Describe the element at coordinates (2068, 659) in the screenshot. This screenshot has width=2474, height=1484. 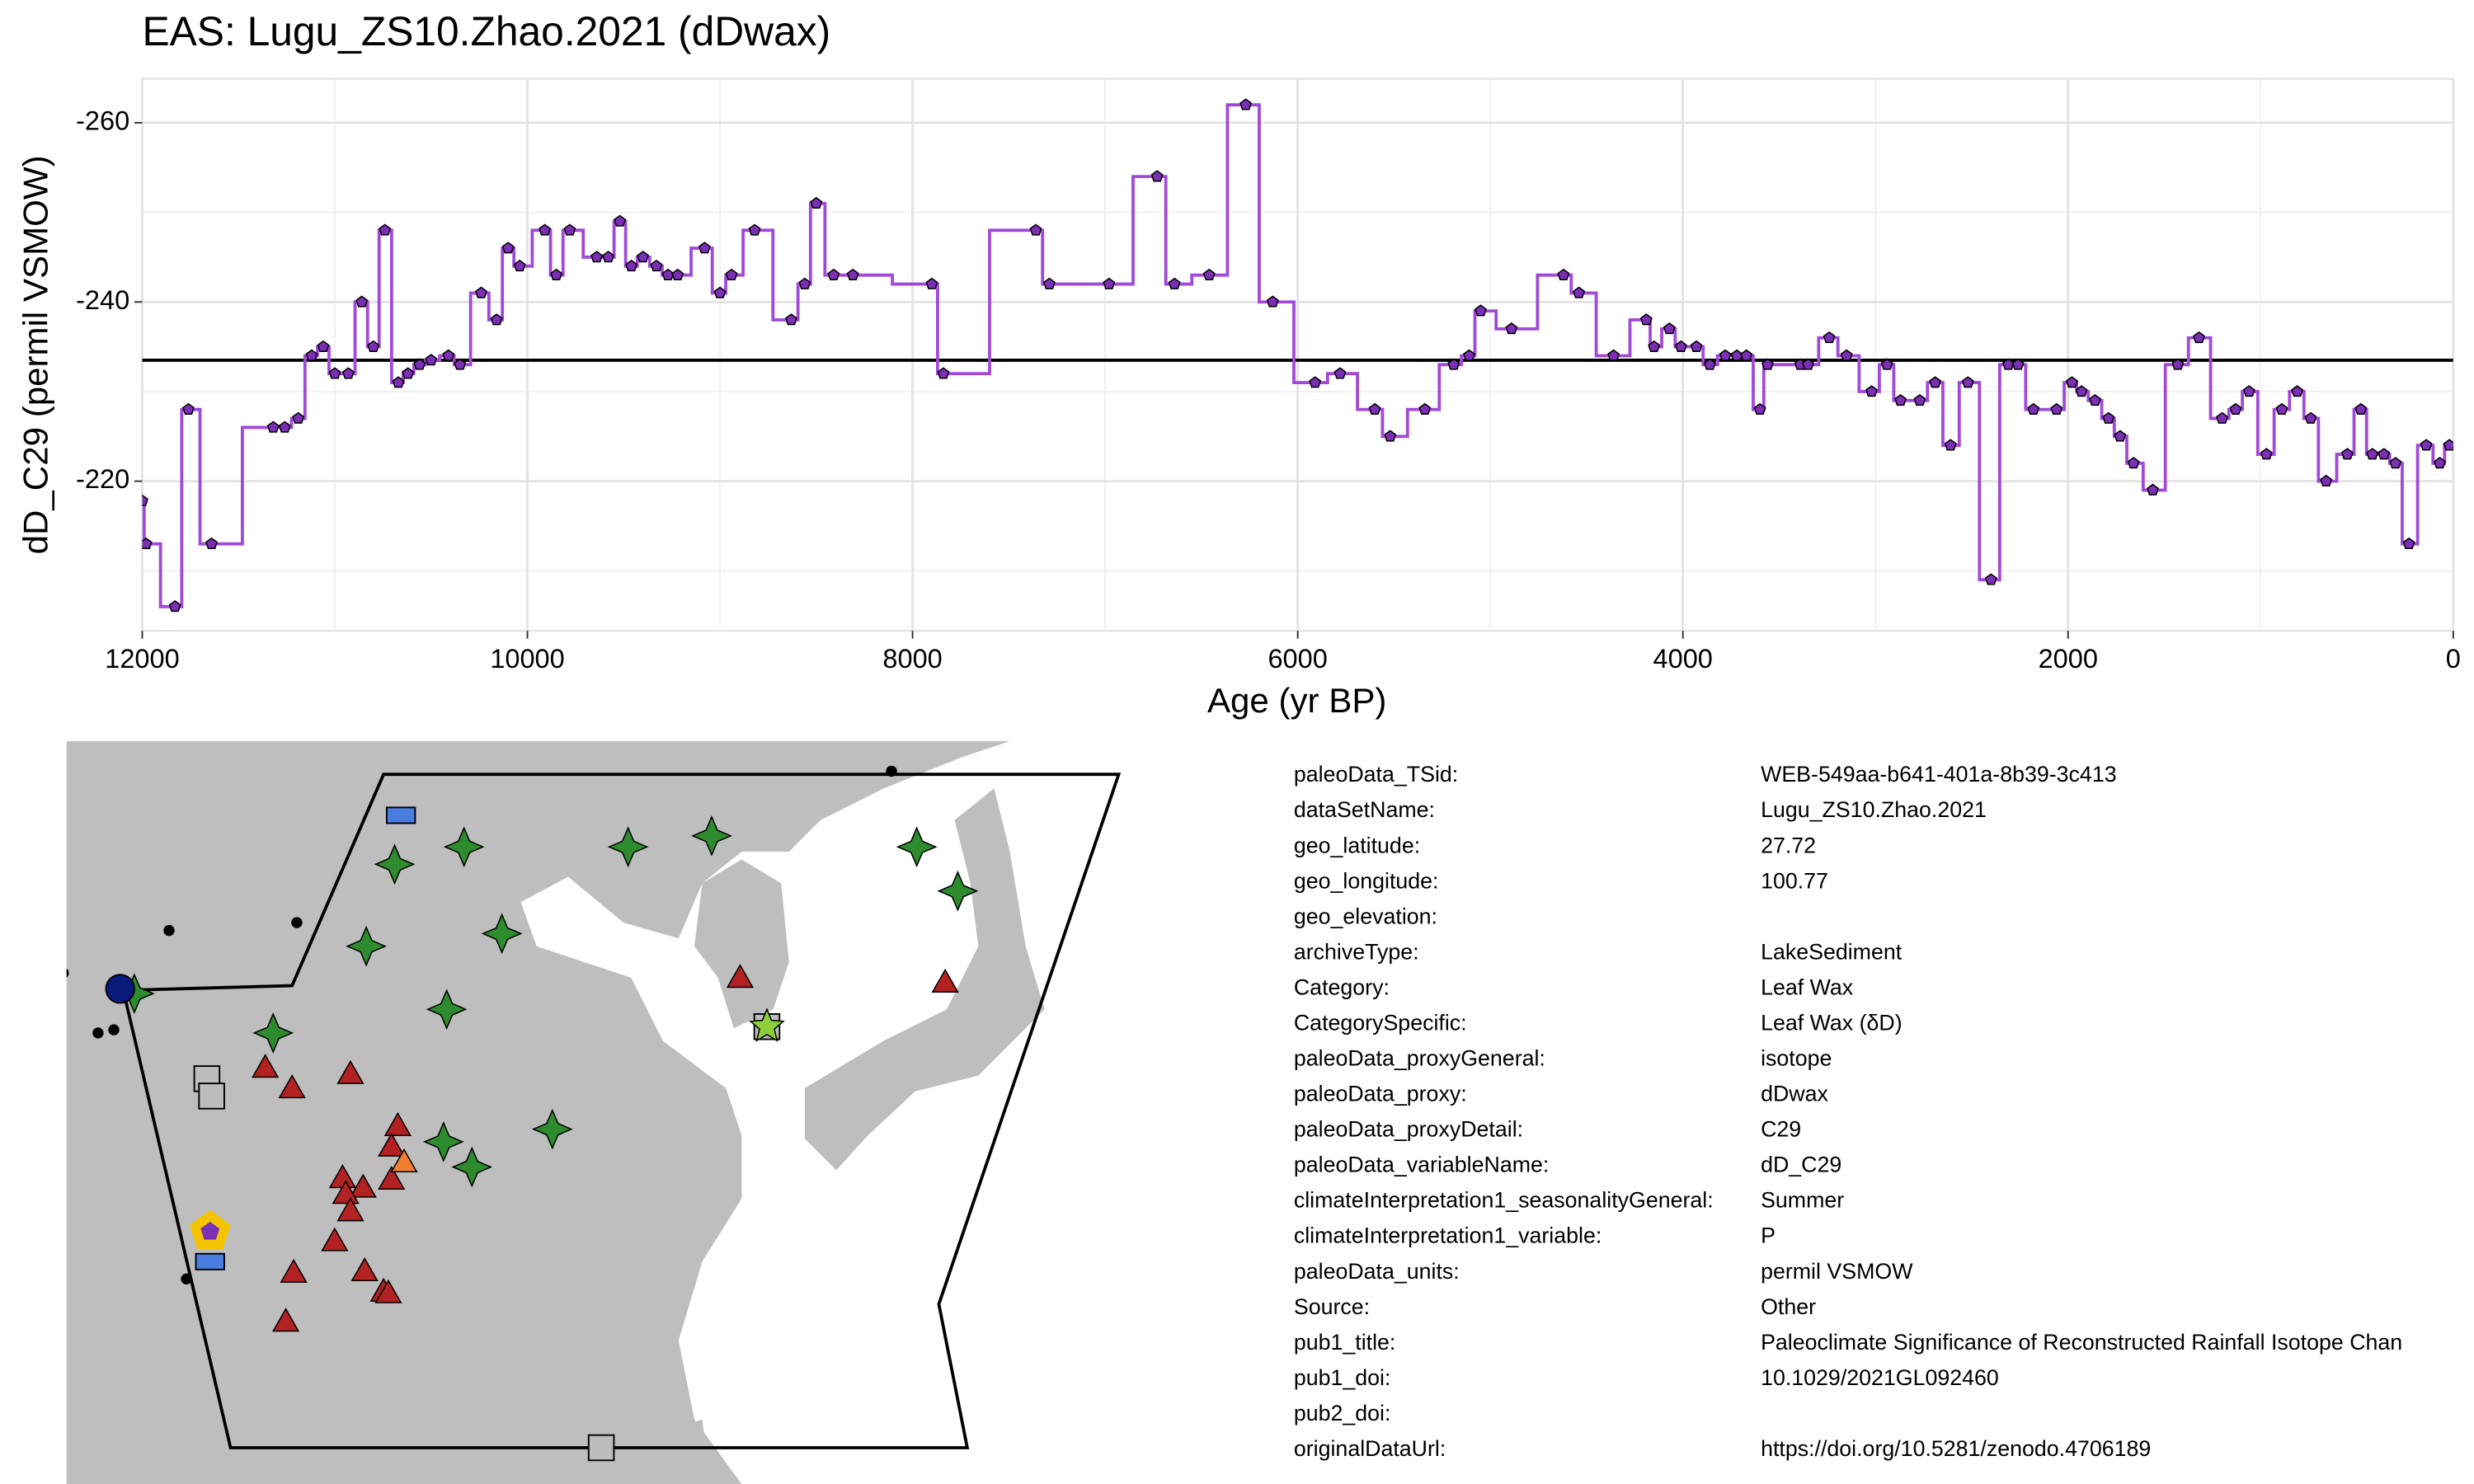
I see `x-tick-label: 2000` at that location.